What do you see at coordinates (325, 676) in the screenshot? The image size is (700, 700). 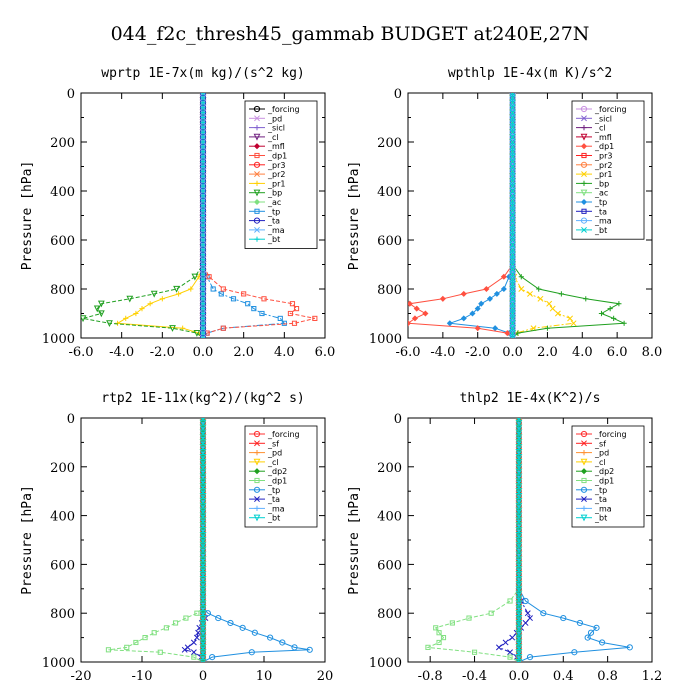 I see `x-tick-label: 20` at bounding box center [325, 676].